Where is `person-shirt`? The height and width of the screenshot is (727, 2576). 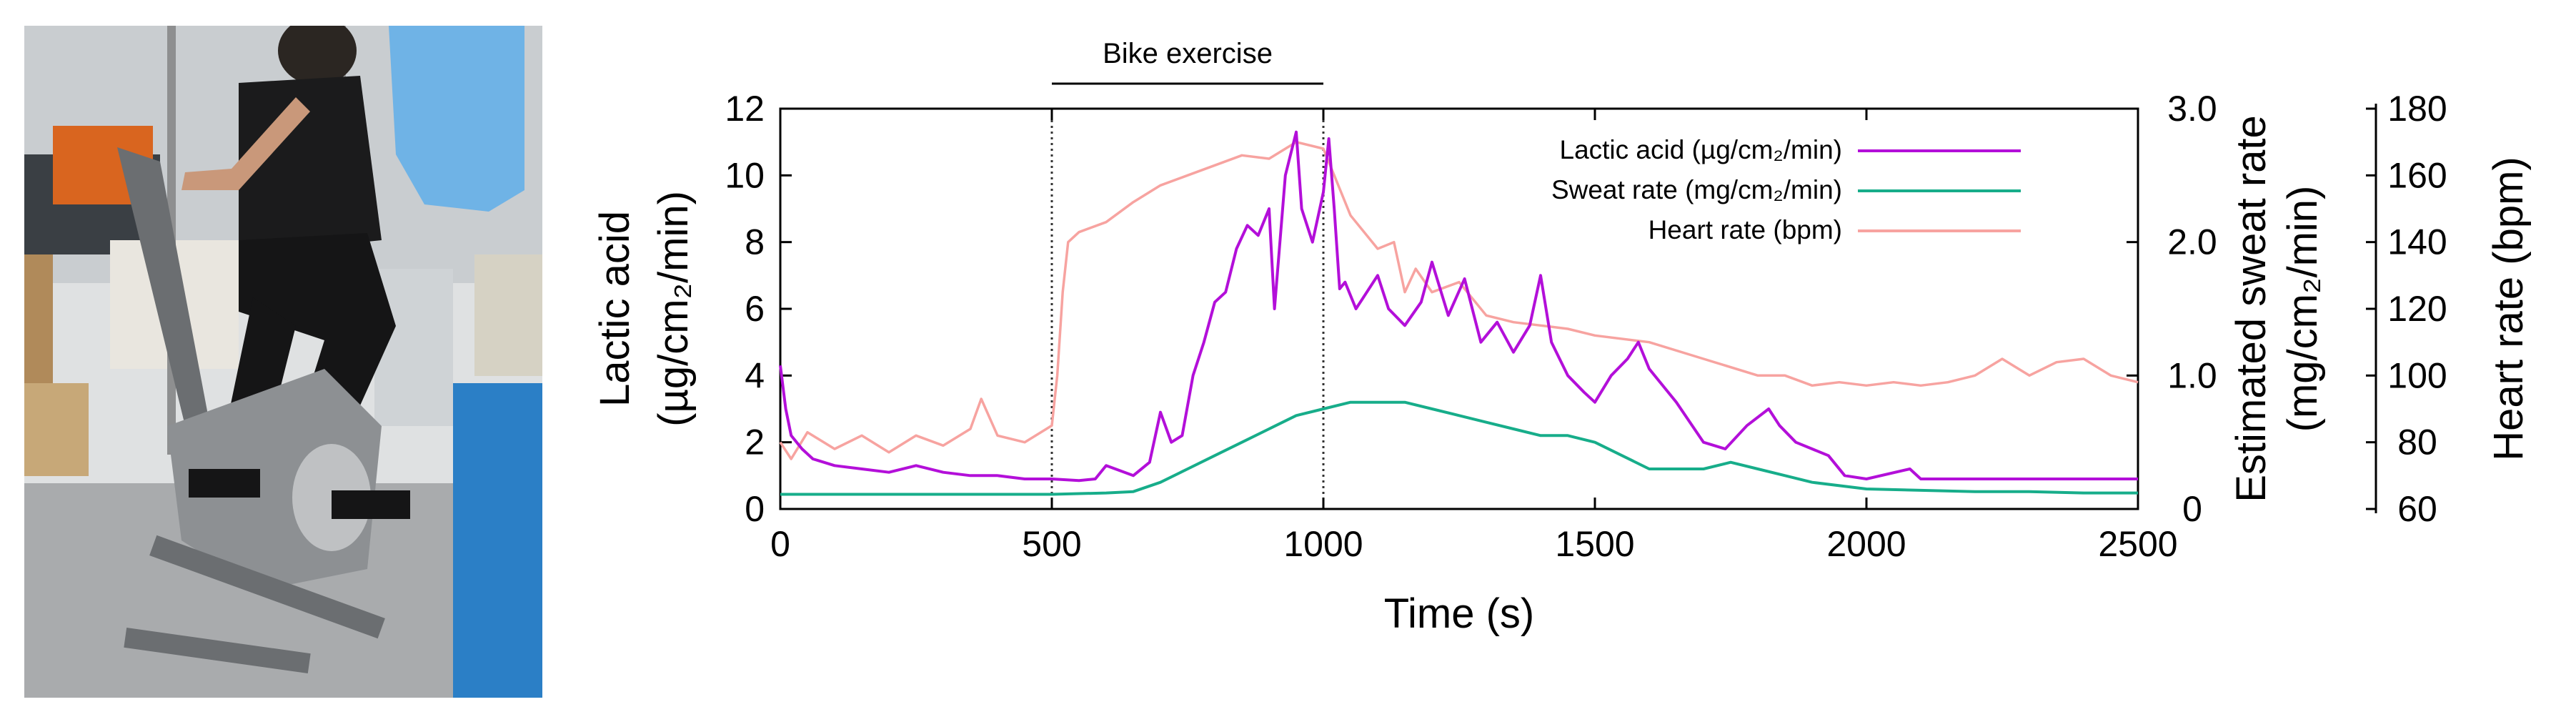 person-shirt is located at coordinates (310, 165).